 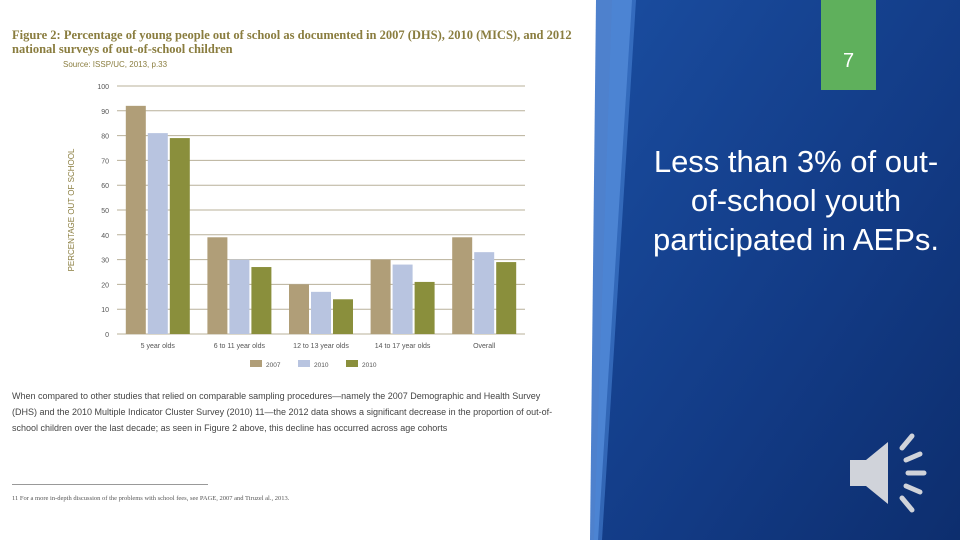 What do you see at coordinates (403, 346) in the screenshot?
I see `x-tick-label: 14 to 17 year olds` at bounding box center [403, 346].